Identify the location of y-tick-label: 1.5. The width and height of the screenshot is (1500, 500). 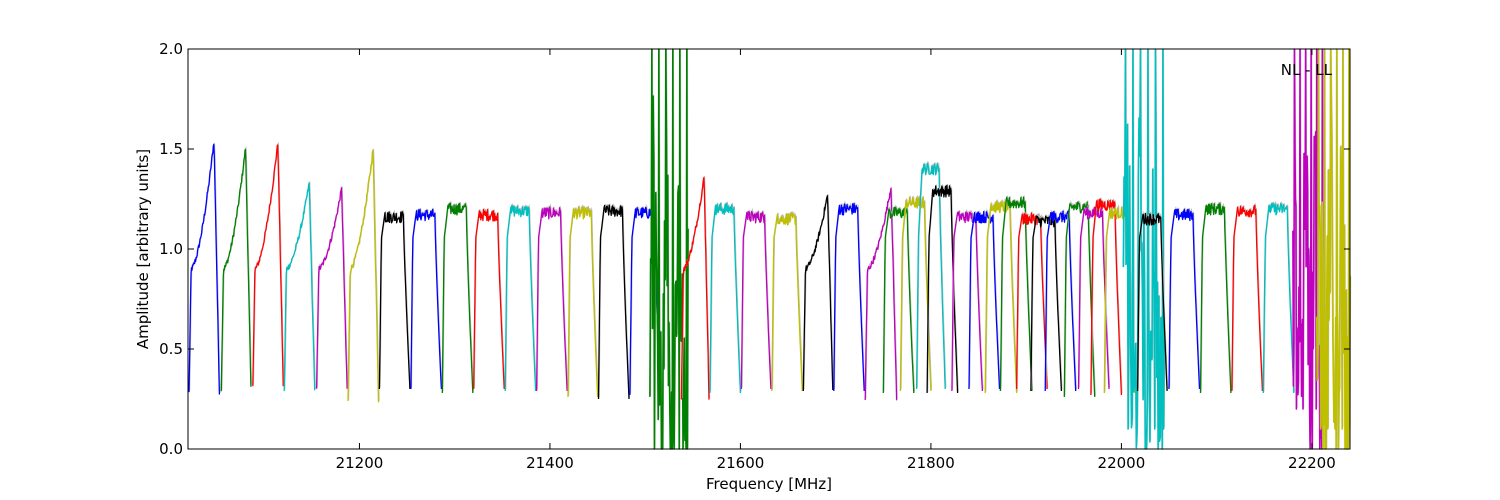
(171, 149).